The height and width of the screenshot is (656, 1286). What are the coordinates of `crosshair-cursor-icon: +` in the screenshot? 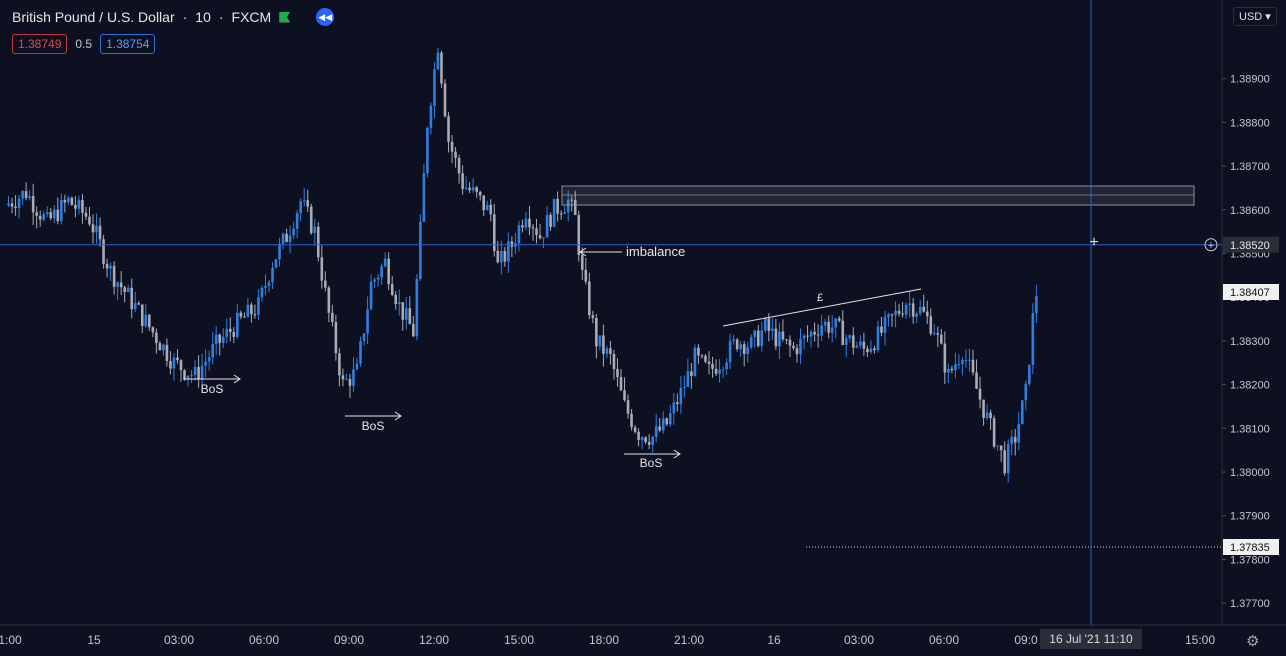 It's located at (1093, 242).